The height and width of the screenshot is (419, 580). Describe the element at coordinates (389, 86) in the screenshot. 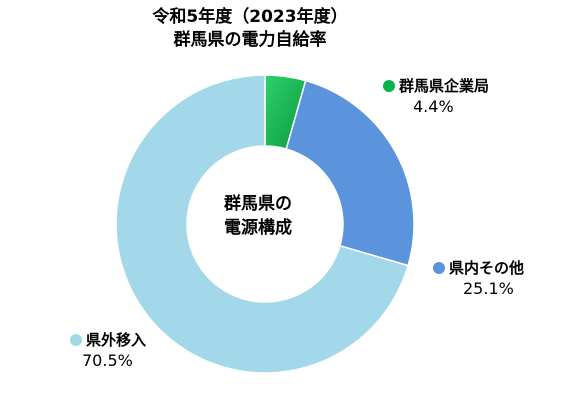

I see `legend-dot-kigyokyoku` at that location.